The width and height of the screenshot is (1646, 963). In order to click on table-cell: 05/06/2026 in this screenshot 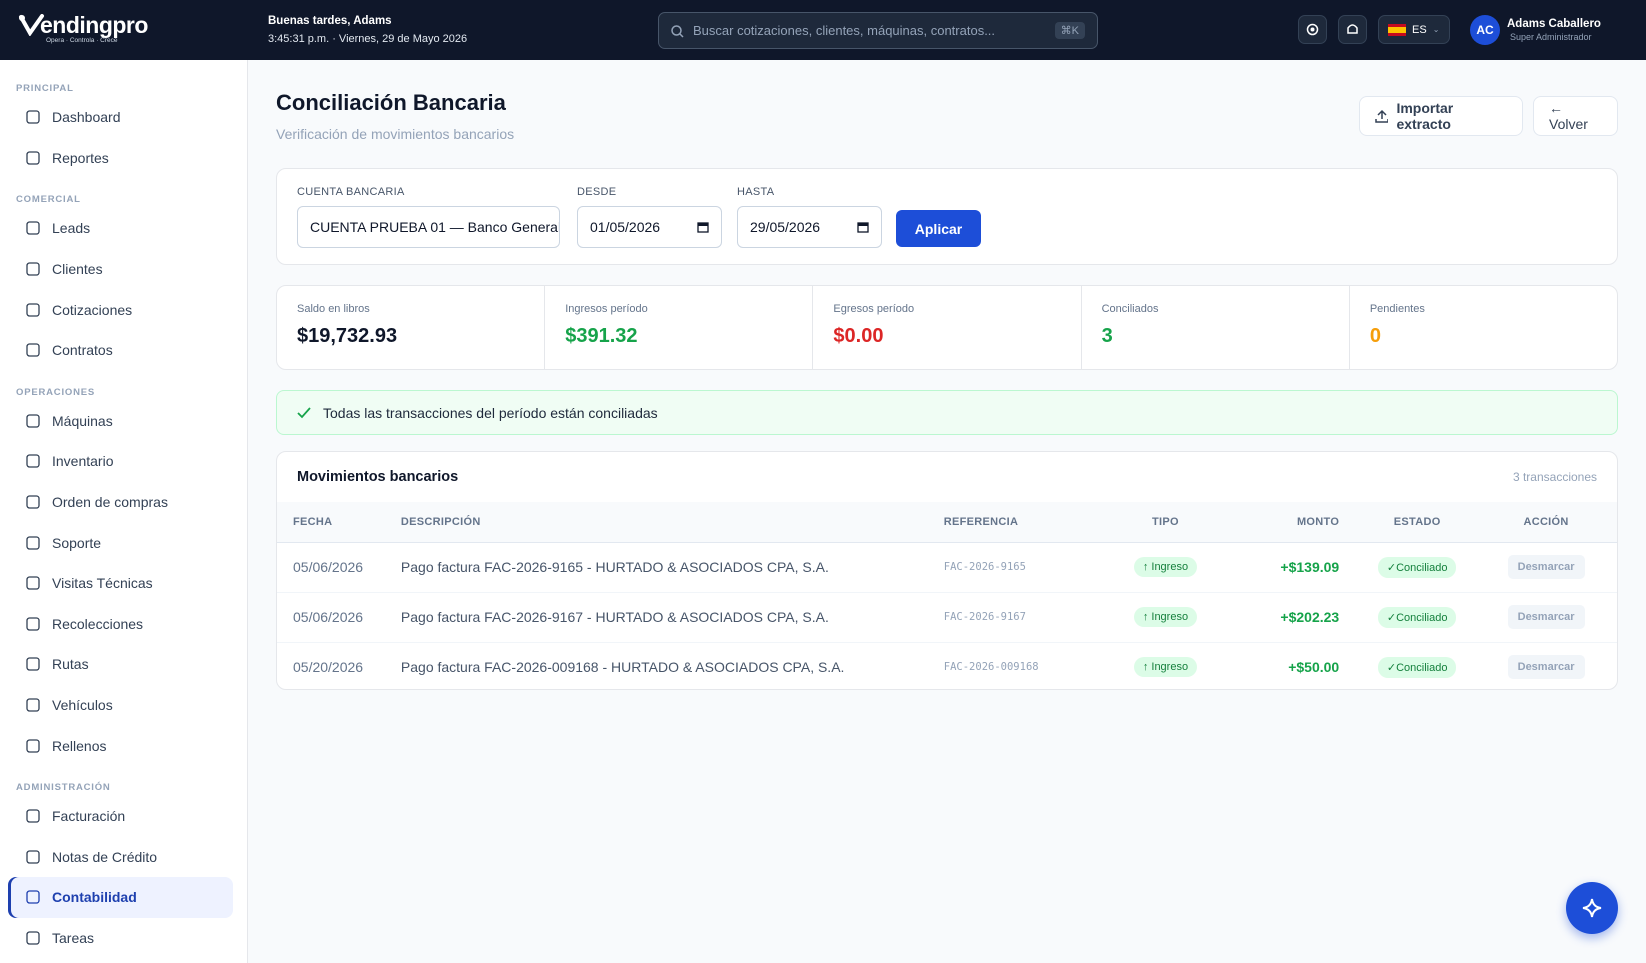, I will do `click(339, 617)`.